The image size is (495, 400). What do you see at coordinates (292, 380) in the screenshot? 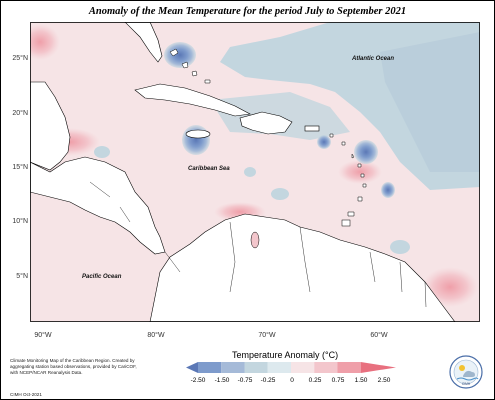
I see `legend-tick-4: 0` at bounding box center [292, 380].